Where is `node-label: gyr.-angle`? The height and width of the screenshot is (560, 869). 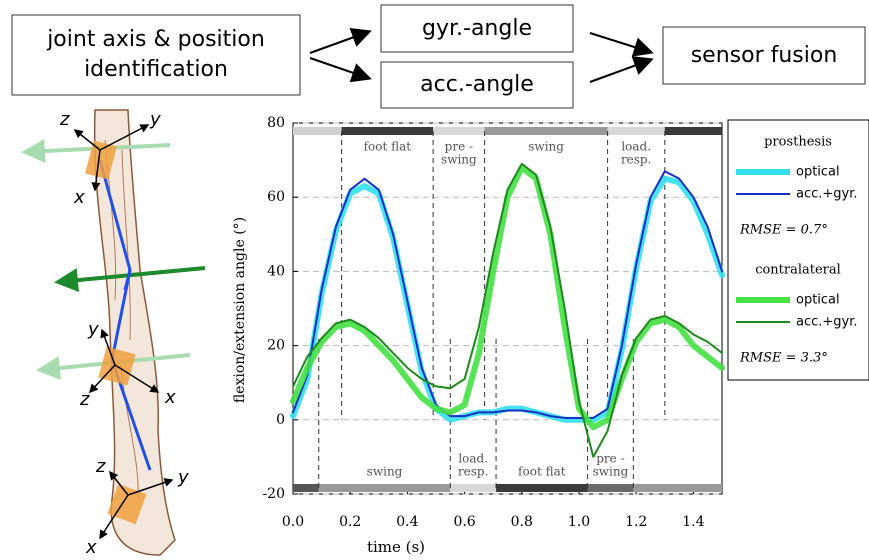
node-label: gyr.-angle is located at coordinates (477, 28).